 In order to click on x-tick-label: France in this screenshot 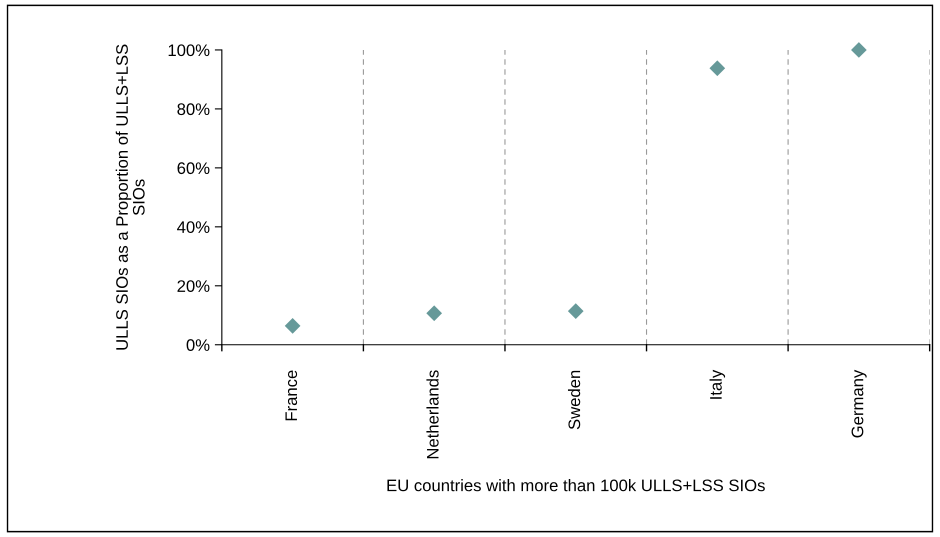, I will do `click(291, 395)`.